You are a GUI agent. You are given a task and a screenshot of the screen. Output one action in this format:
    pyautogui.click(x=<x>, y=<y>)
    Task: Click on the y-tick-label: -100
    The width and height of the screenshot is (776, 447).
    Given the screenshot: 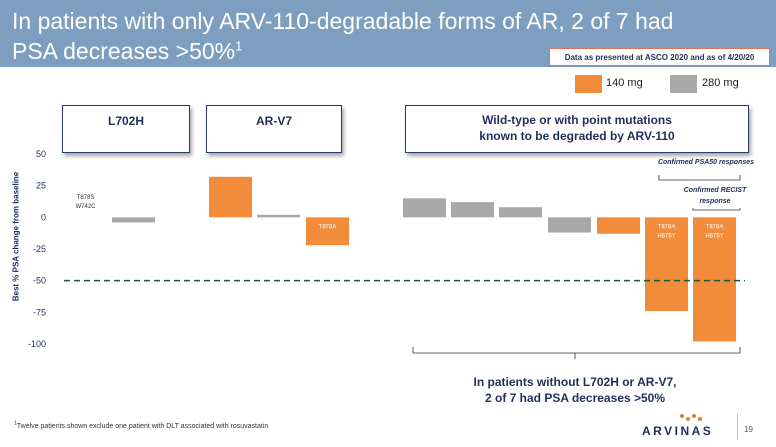 What is the action you would take?
    pyautogui.click(x=37, y=344)
    